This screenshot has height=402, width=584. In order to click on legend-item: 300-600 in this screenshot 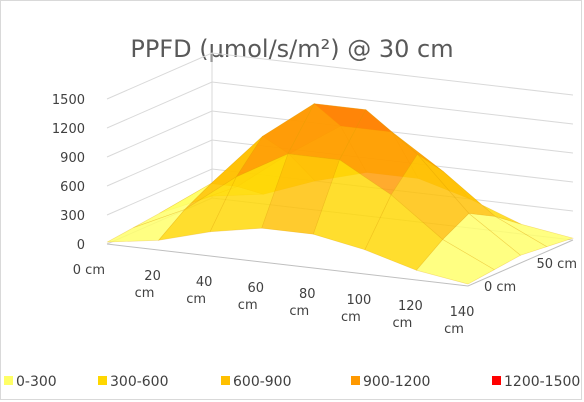, I will do `click(133, 382)`.